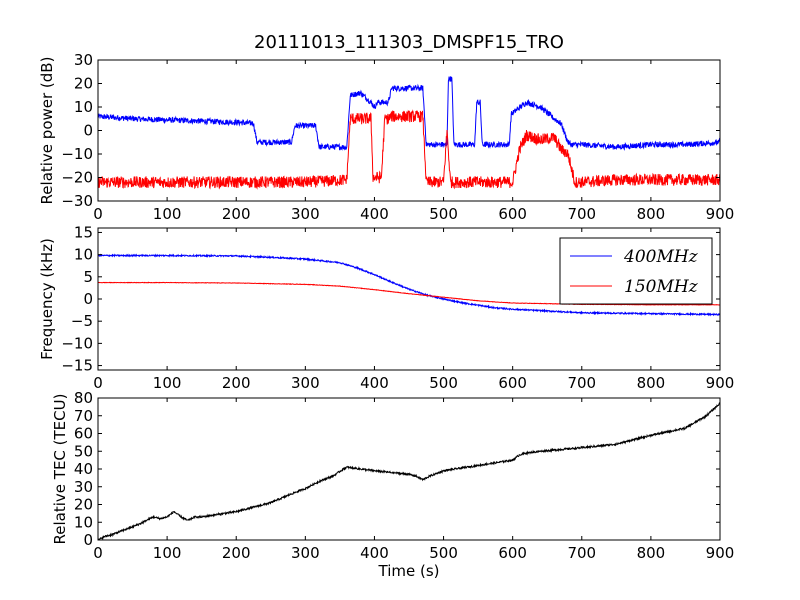 The height and width of the screenshot is (600, 800). I want to click on x-tick-label-frequency: 600, so click(512, 383).